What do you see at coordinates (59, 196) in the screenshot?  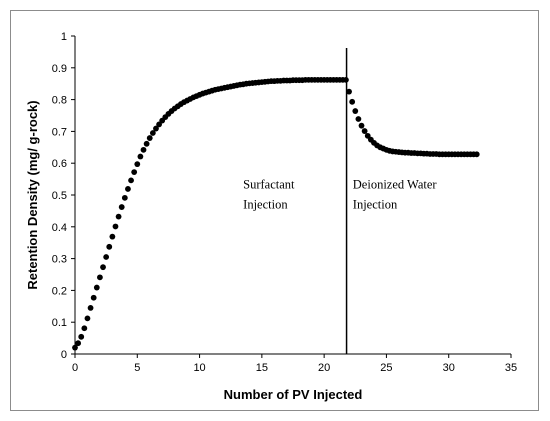 I see `y-tick-label: 0.5` at bounding box center [59, 196].